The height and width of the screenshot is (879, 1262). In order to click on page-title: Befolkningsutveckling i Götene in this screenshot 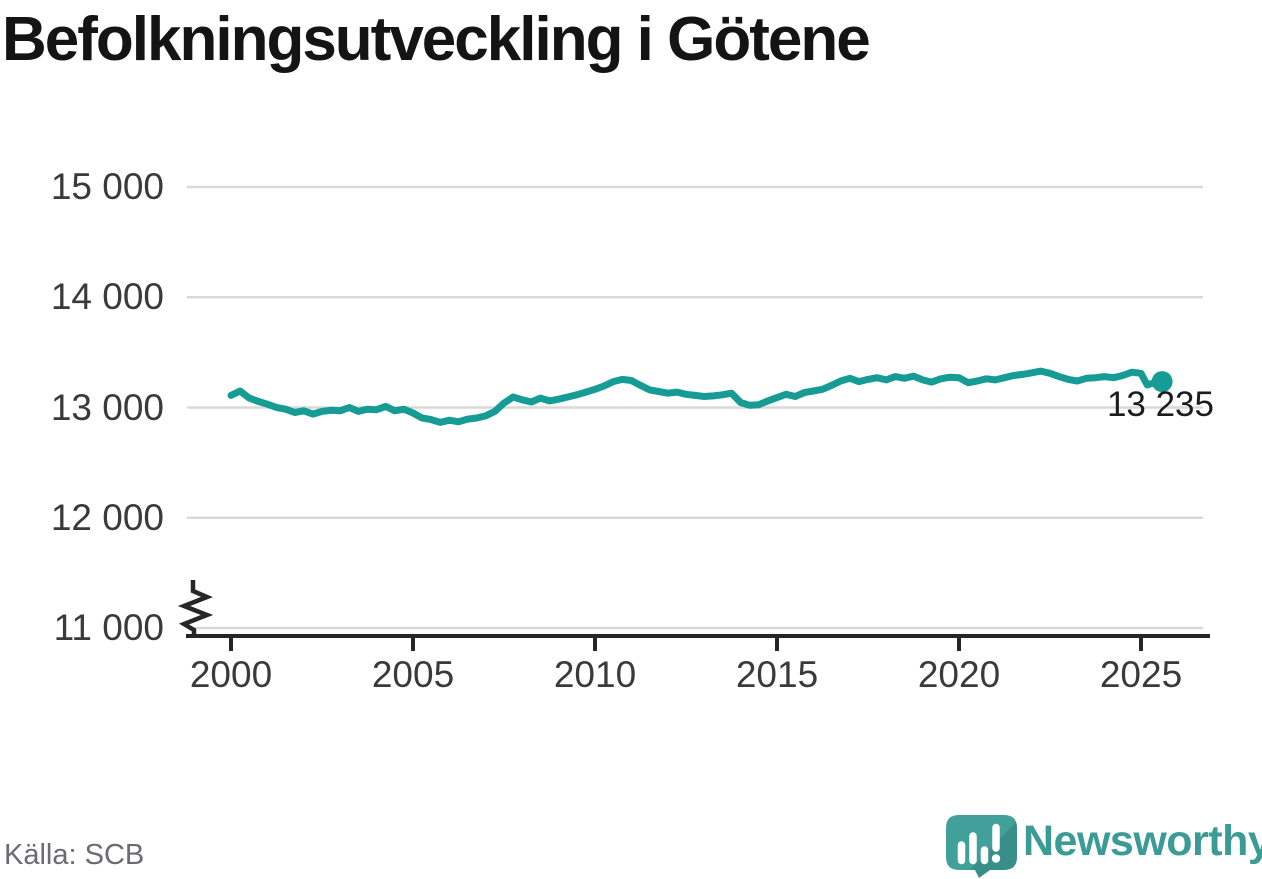, I will do `click(436, 39)`.